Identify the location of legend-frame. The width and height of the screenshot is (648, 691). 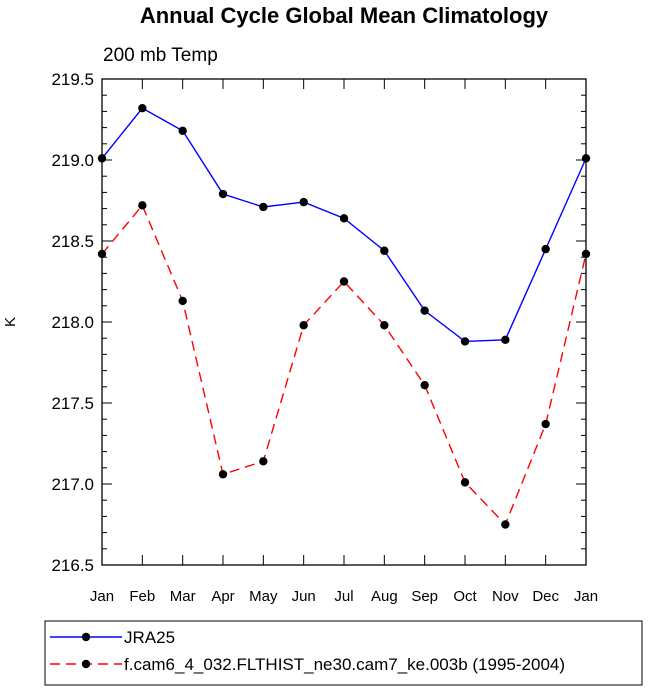
(343, 653).